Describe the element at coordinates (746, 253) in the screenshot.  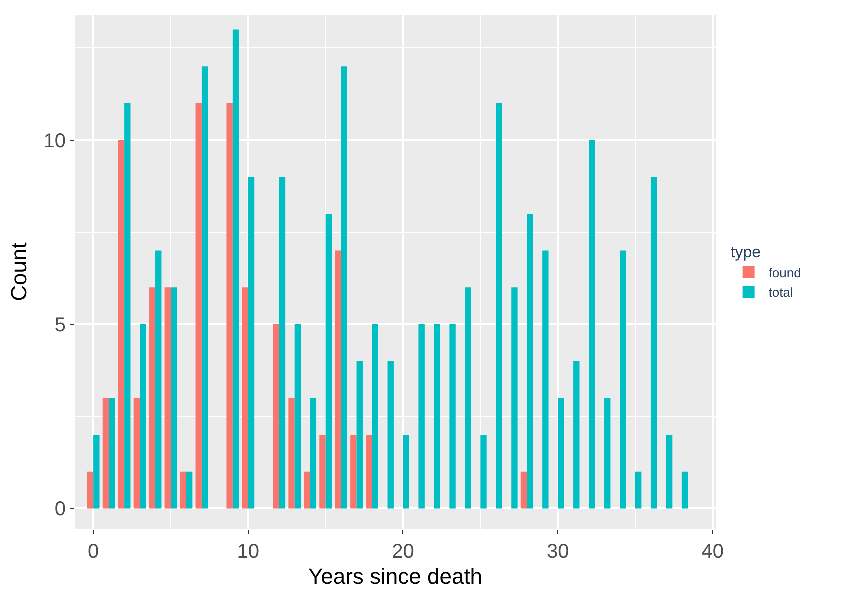
I see `legend-title: type` at that location.